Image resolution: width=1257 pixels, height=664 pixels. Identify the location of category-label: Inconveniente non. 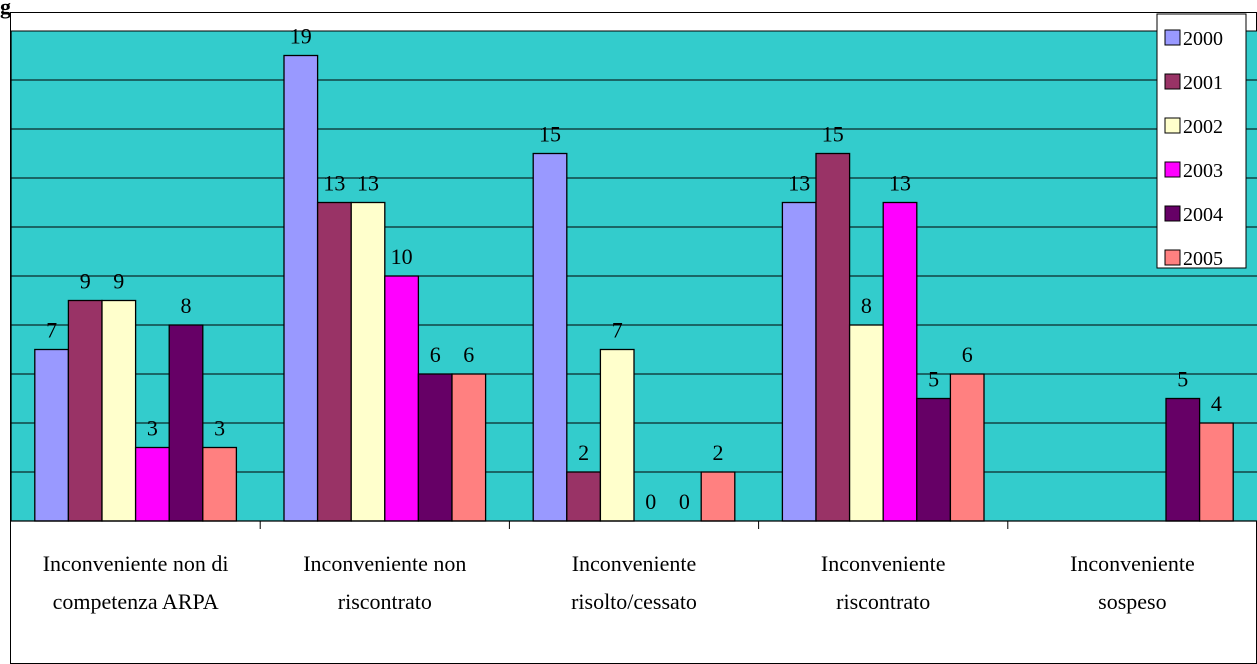
(384, 563).